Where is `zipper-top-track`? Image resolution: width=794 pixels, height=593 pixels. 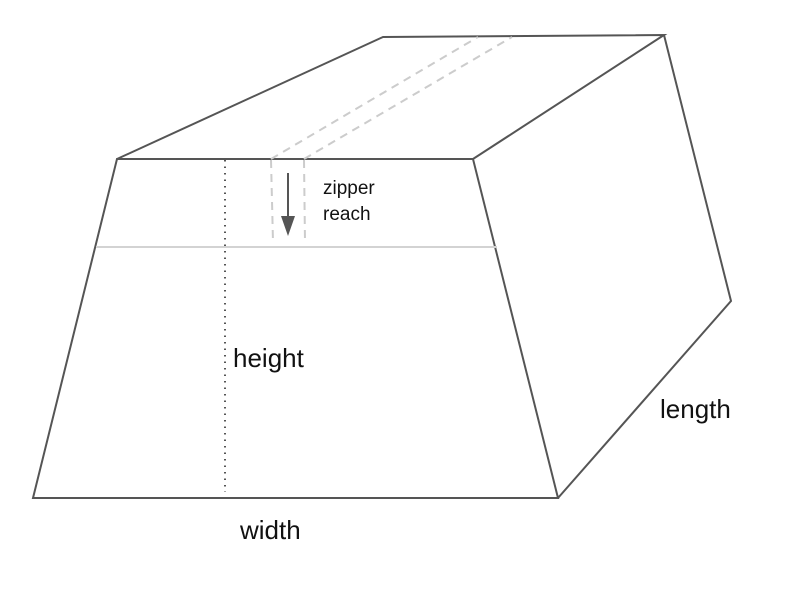 zipper-top-track is located at coordinates (391, 98).